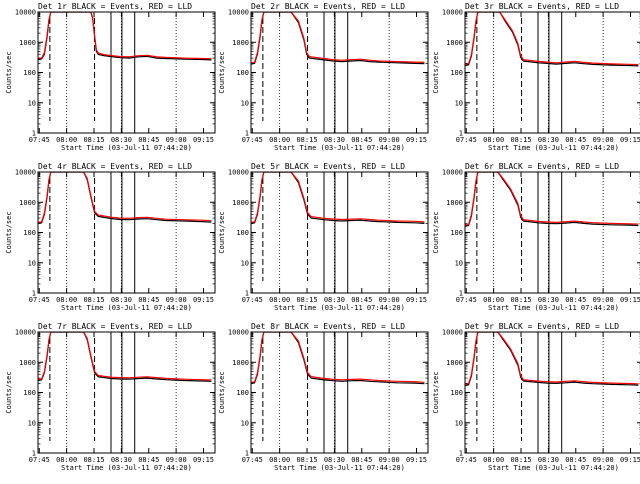  What do you see at coordinates (328, 326) in the screenshot?
I see `panel-title: Det 8r BLACK = Events, RED = LLD` at bounding box center [328, 326].